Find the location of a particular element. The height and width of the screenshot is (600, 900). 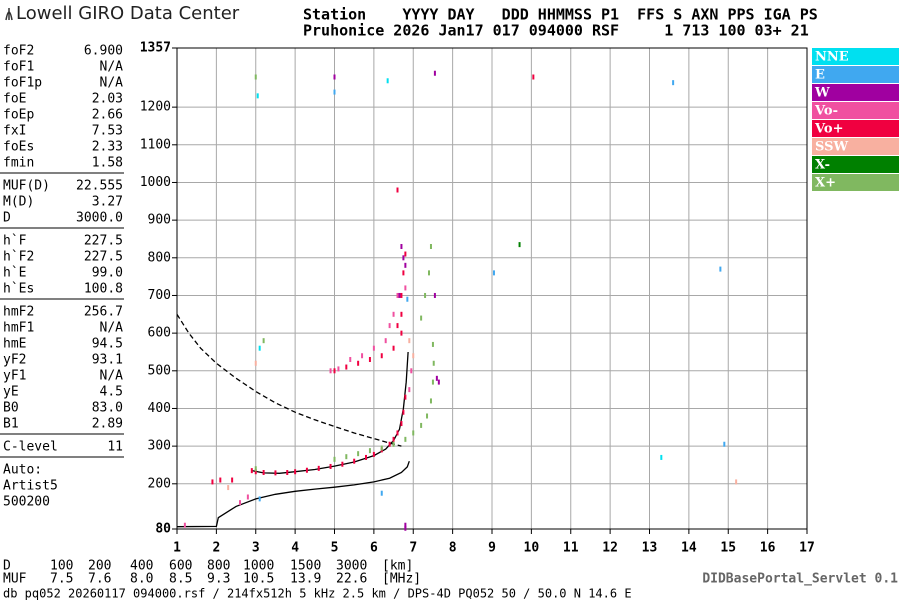

param-name: Auto: is located at coordinates (22, 470).